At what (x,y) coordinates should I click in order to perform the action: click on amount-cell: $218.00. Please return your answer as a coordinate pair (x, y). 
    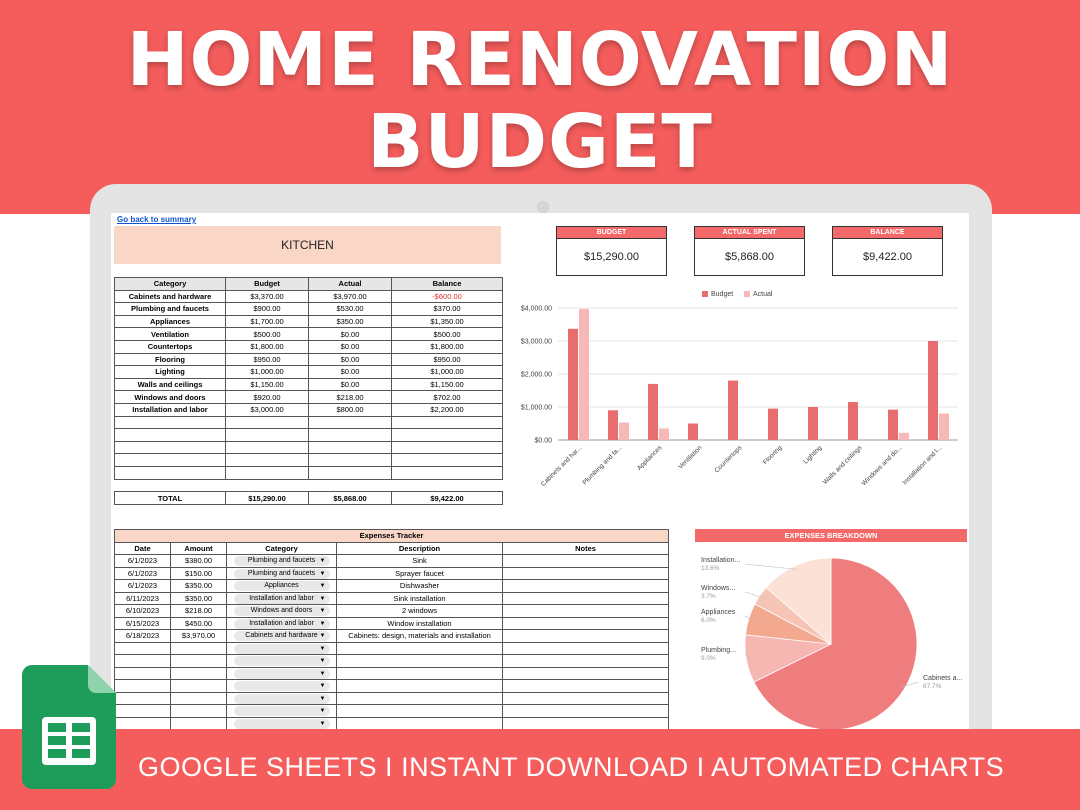
    Looking at the image, I should click on (199, 611).